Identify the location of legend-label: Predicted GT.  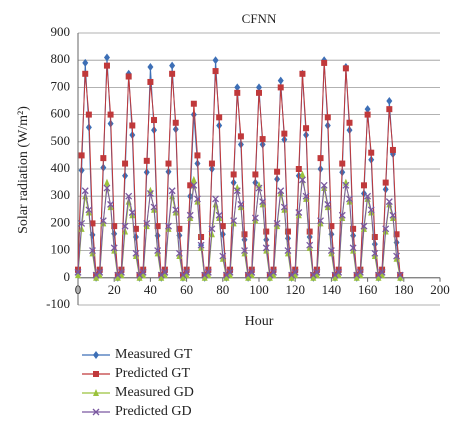
(152, 373).